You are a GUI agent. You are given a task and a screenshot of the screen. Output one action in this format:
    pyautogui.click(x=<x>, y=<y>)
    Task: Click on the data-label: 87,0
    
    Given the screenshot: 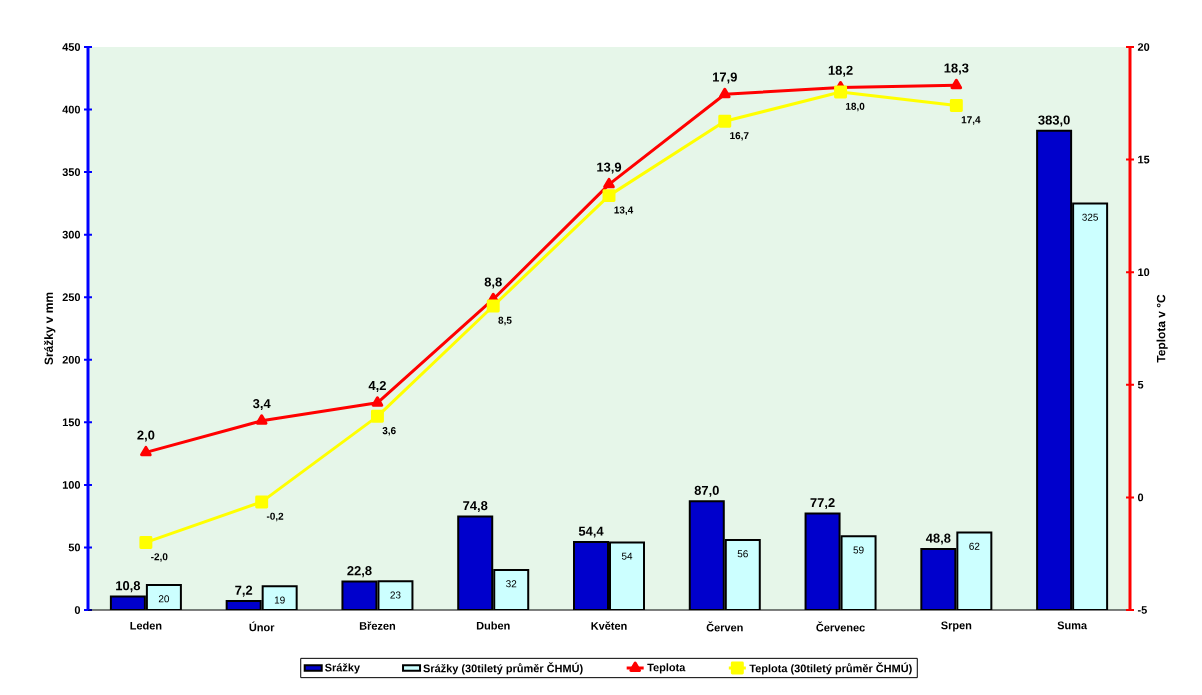 What is the action you would take?
    pyautogui.click(x=706, y=491)
    